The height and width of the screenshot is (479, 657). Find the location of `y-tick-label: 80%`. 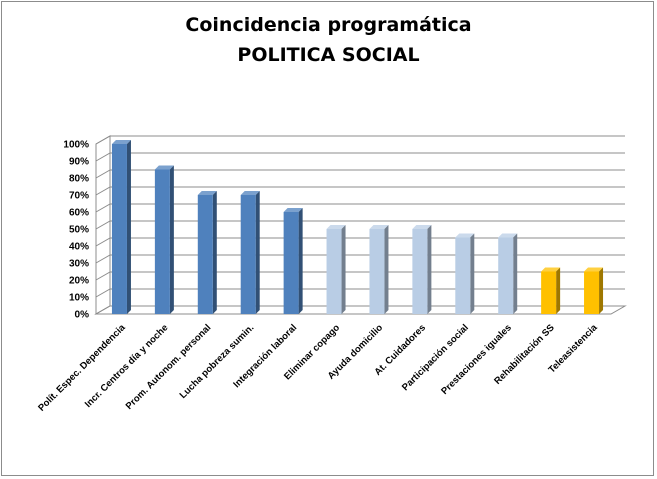

y-tick-label: 80% is located at coordinates (79, 179).